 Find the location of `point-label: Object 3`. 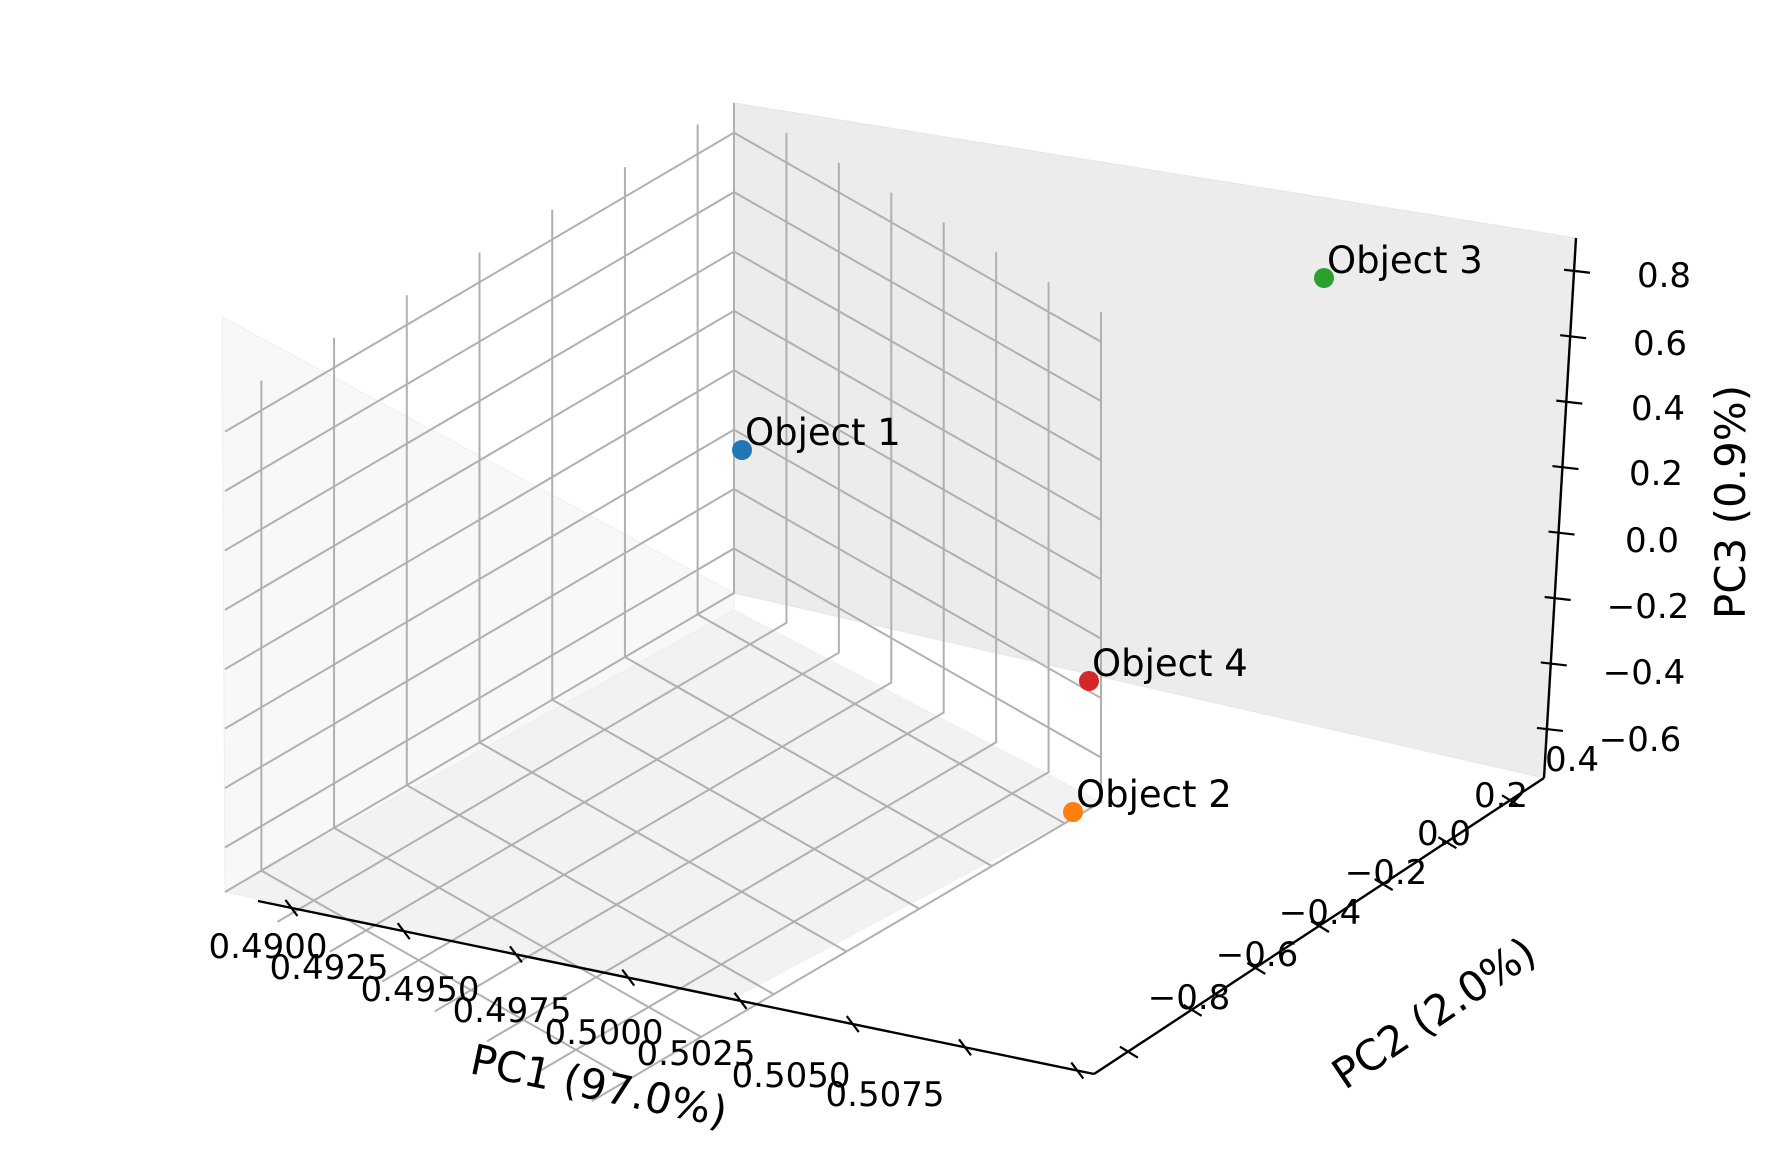

point-label: Object 3 is located at coordinates (1405, 260).